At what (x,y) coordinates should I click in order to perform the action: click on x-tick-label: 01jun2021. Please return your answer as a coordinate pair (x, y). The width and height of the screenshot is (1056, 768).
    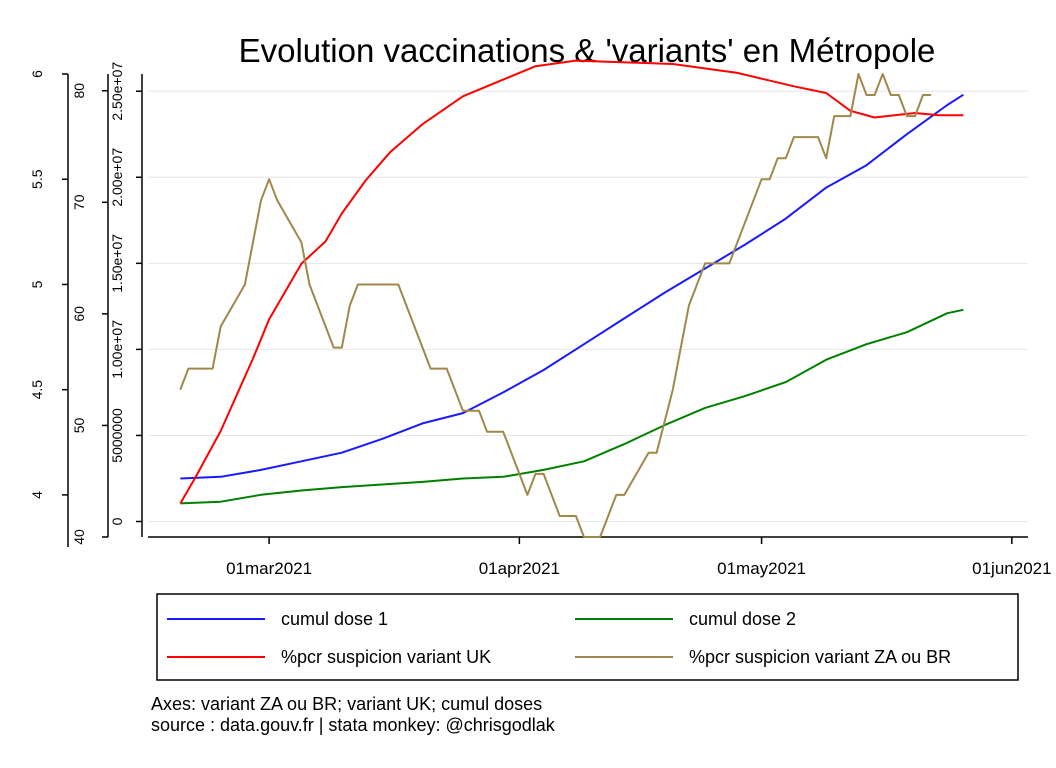
    Looking at the image, I should click on (1011, 568).